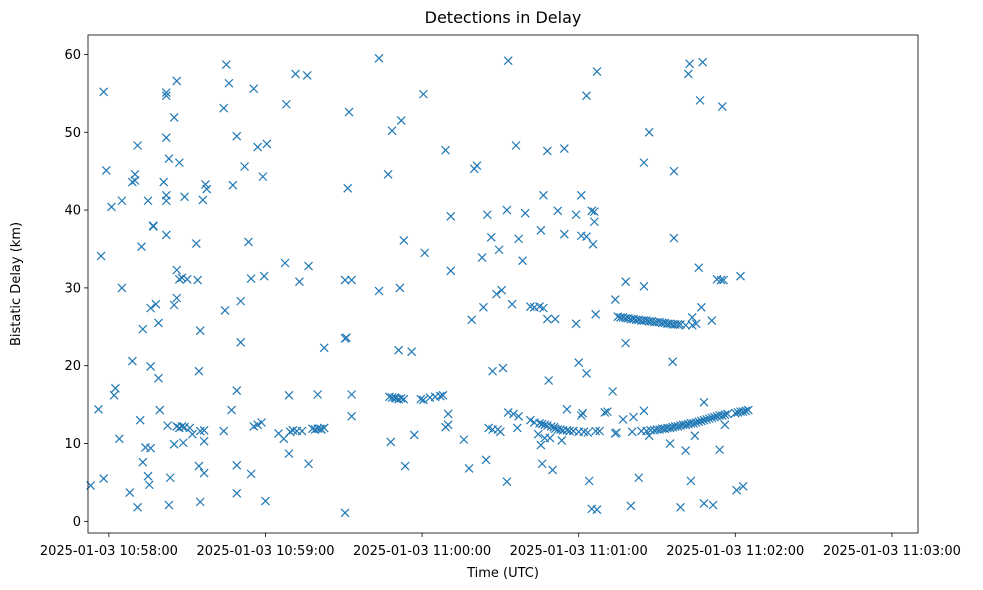  Describe the element at coordinates (72, 211) in the screenshot. I see `y-tick-label: 40` at that location.